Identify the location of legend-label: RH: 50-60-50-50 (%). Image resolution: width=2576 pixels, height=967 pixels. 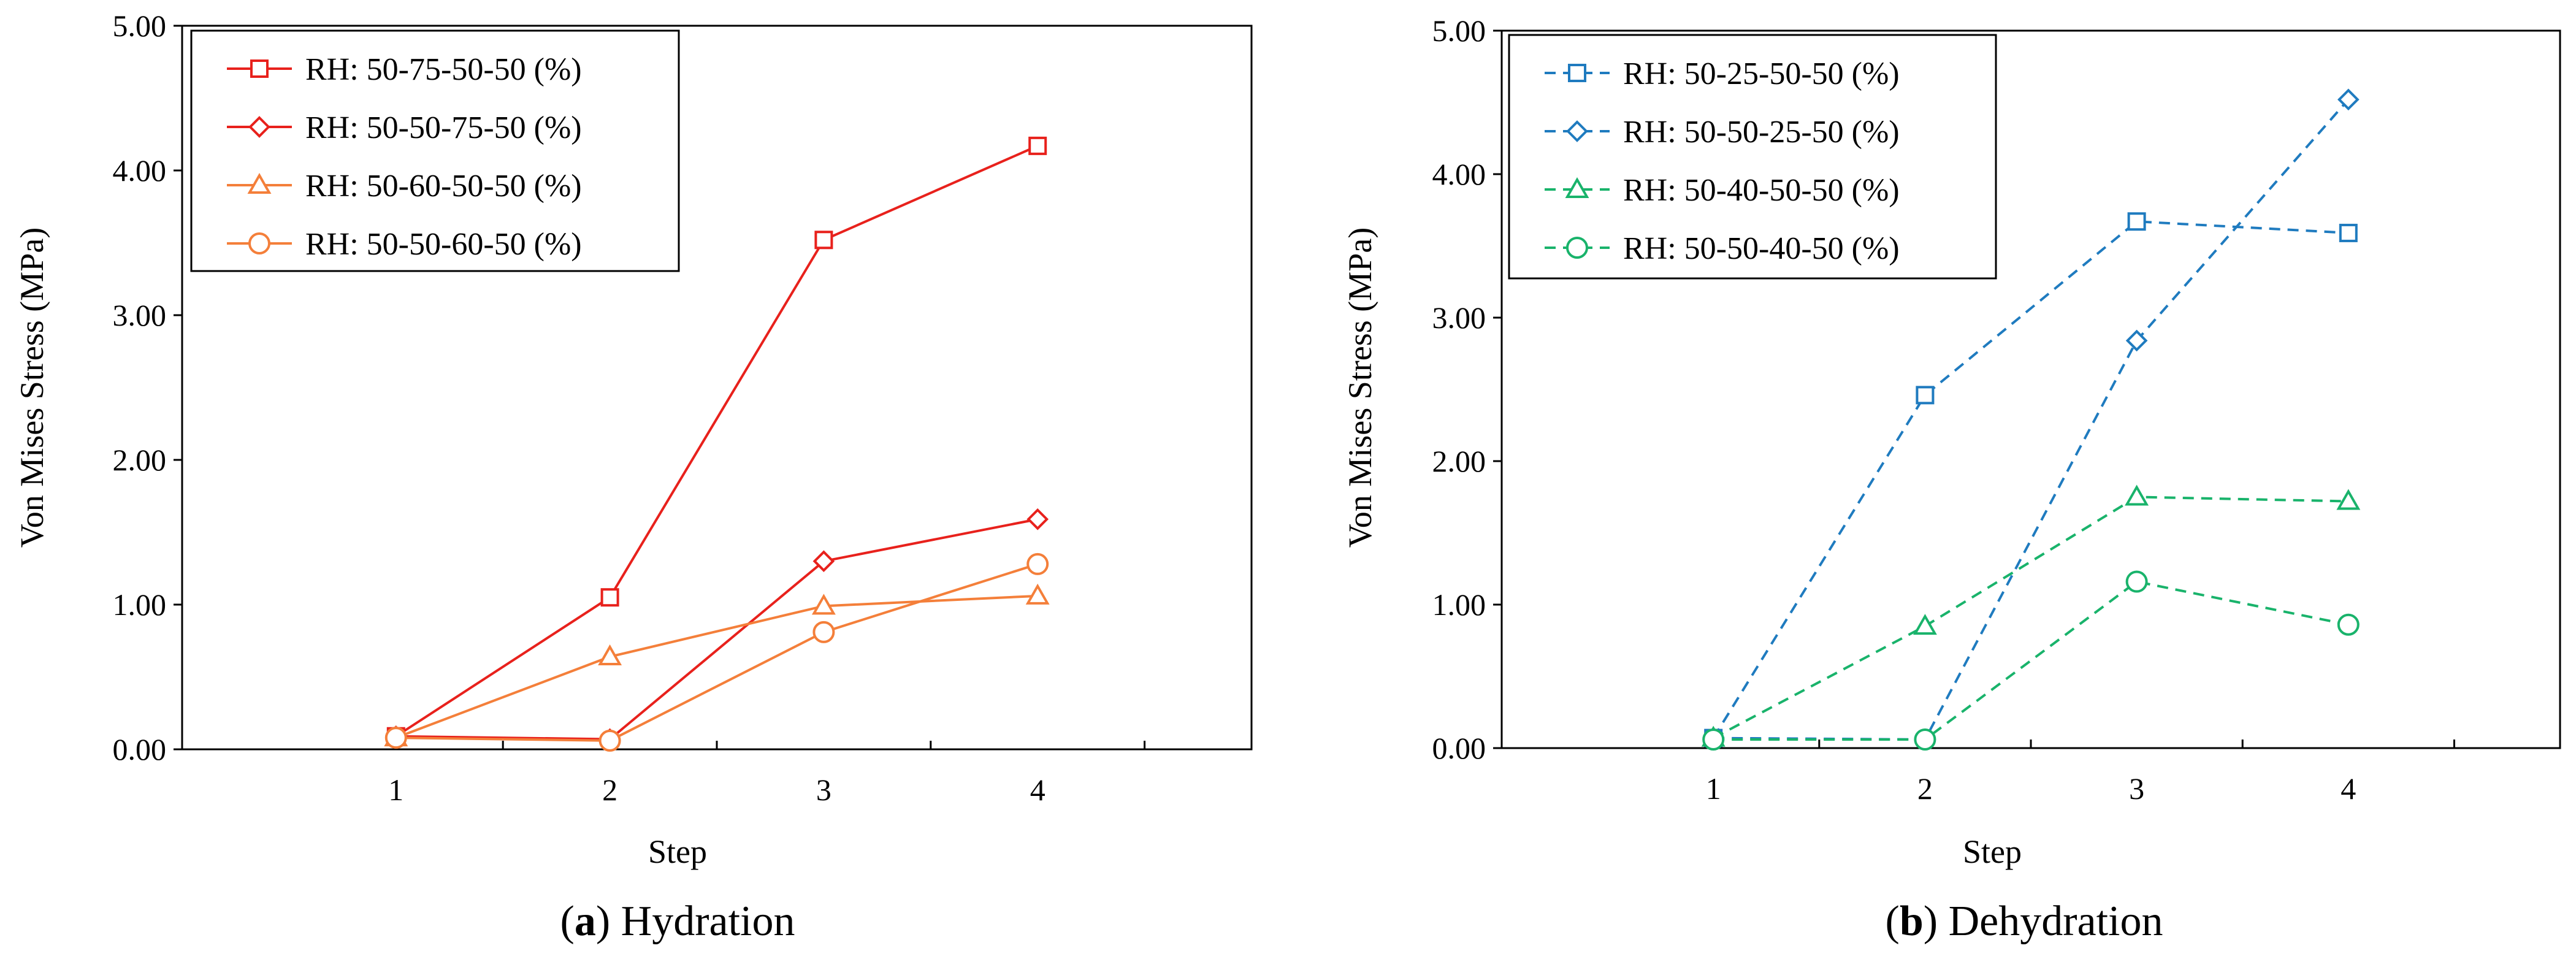
(443, 186).